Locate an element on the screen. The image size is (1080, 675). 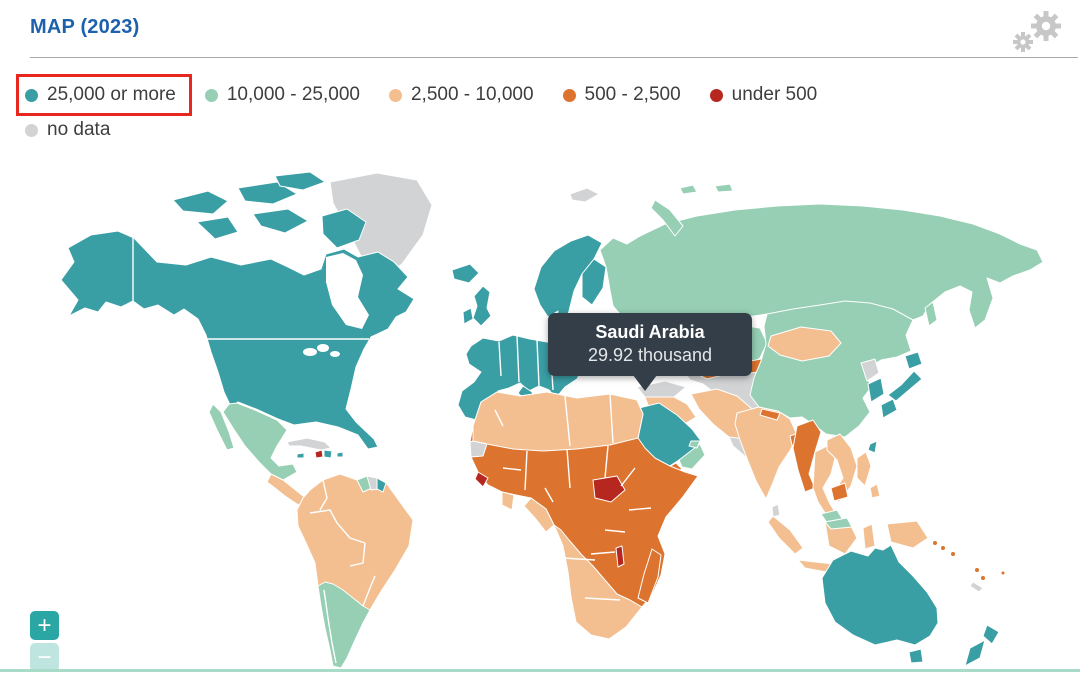
page-title: MAP (2023) is located at coordinates (85, 27).